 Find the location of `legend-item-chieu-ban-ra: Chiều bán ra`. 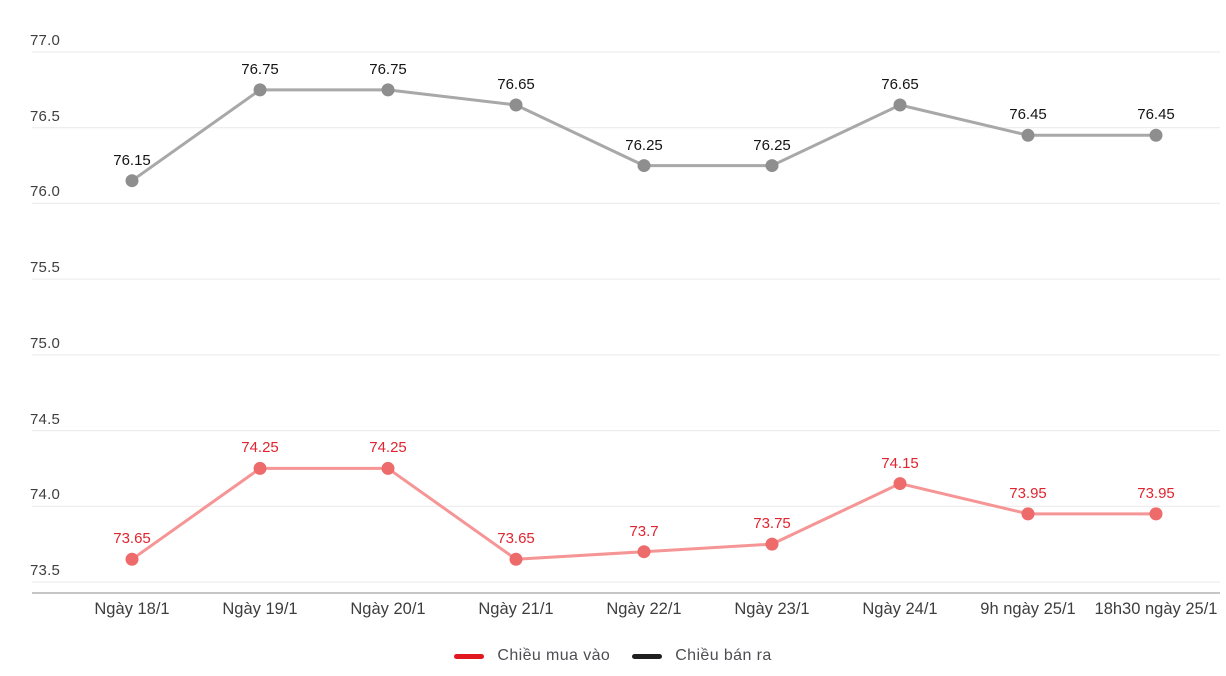

legend-item-chieu-ban-ra: Chiều bán ra is located at coordinates (701, 656).